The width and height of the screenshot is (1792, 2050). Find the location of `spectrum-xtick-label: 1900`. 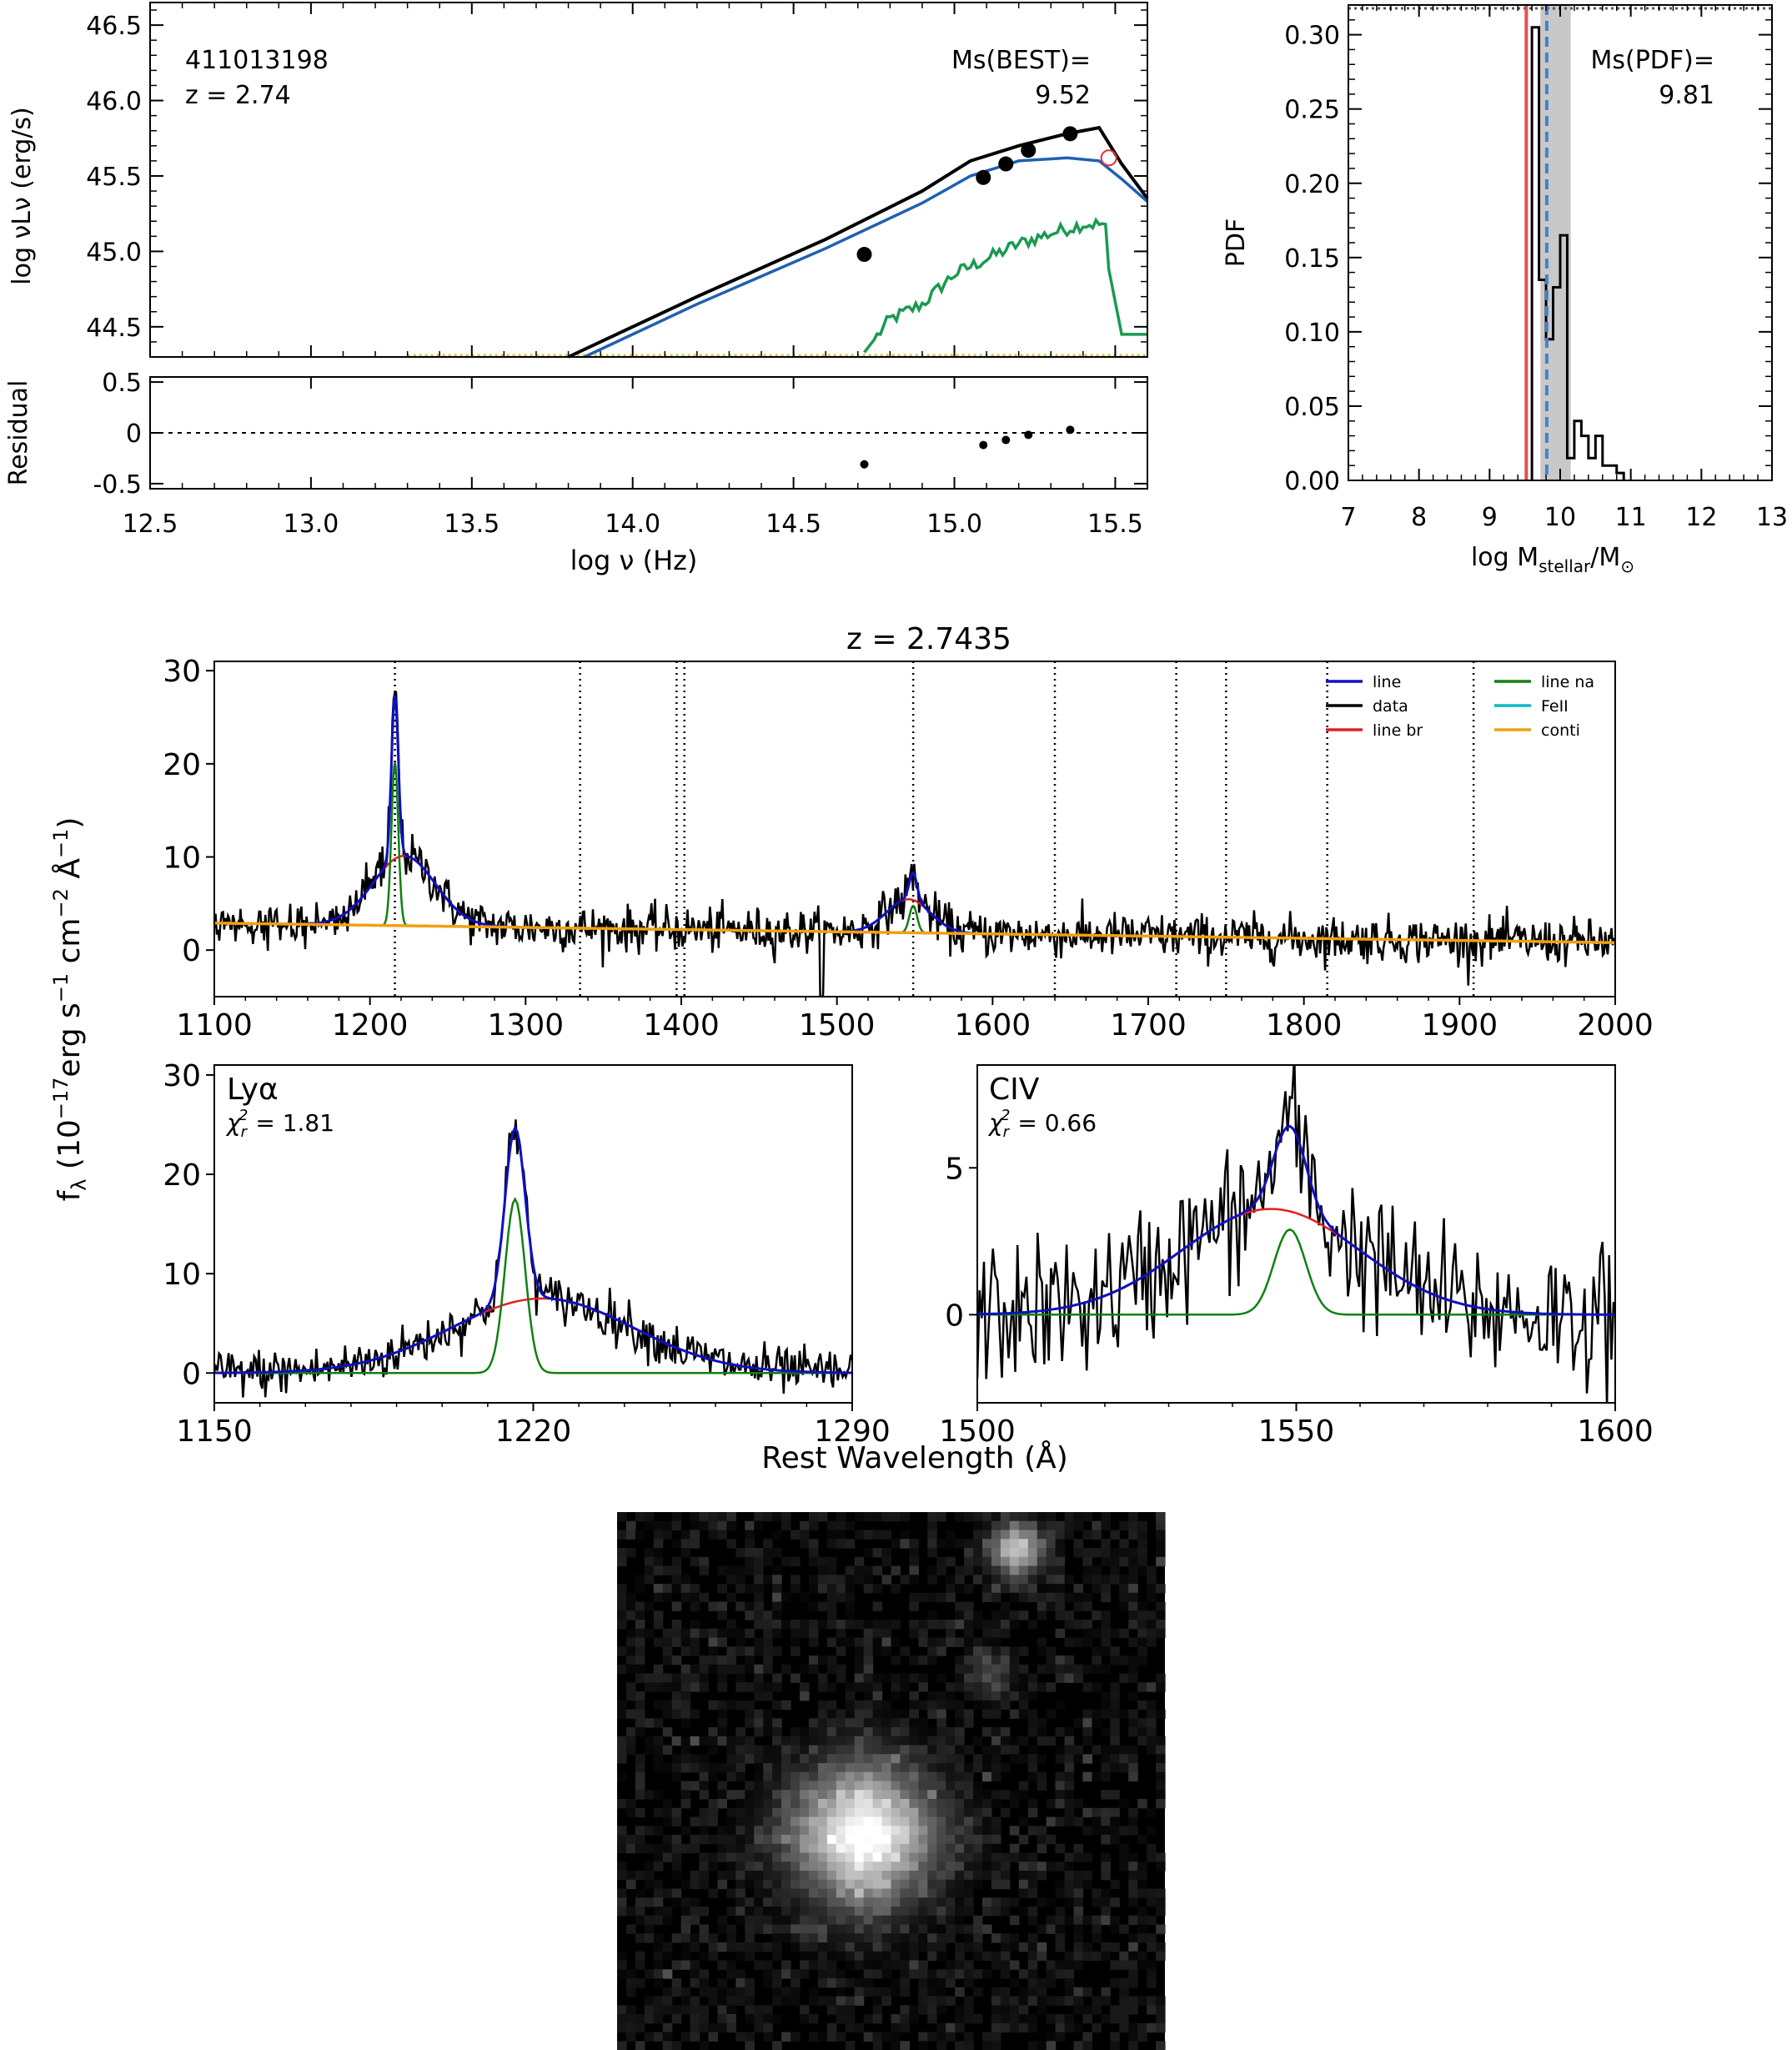

spectrum-xtick-label: 1900 is located at coordinates (1460, 1025).